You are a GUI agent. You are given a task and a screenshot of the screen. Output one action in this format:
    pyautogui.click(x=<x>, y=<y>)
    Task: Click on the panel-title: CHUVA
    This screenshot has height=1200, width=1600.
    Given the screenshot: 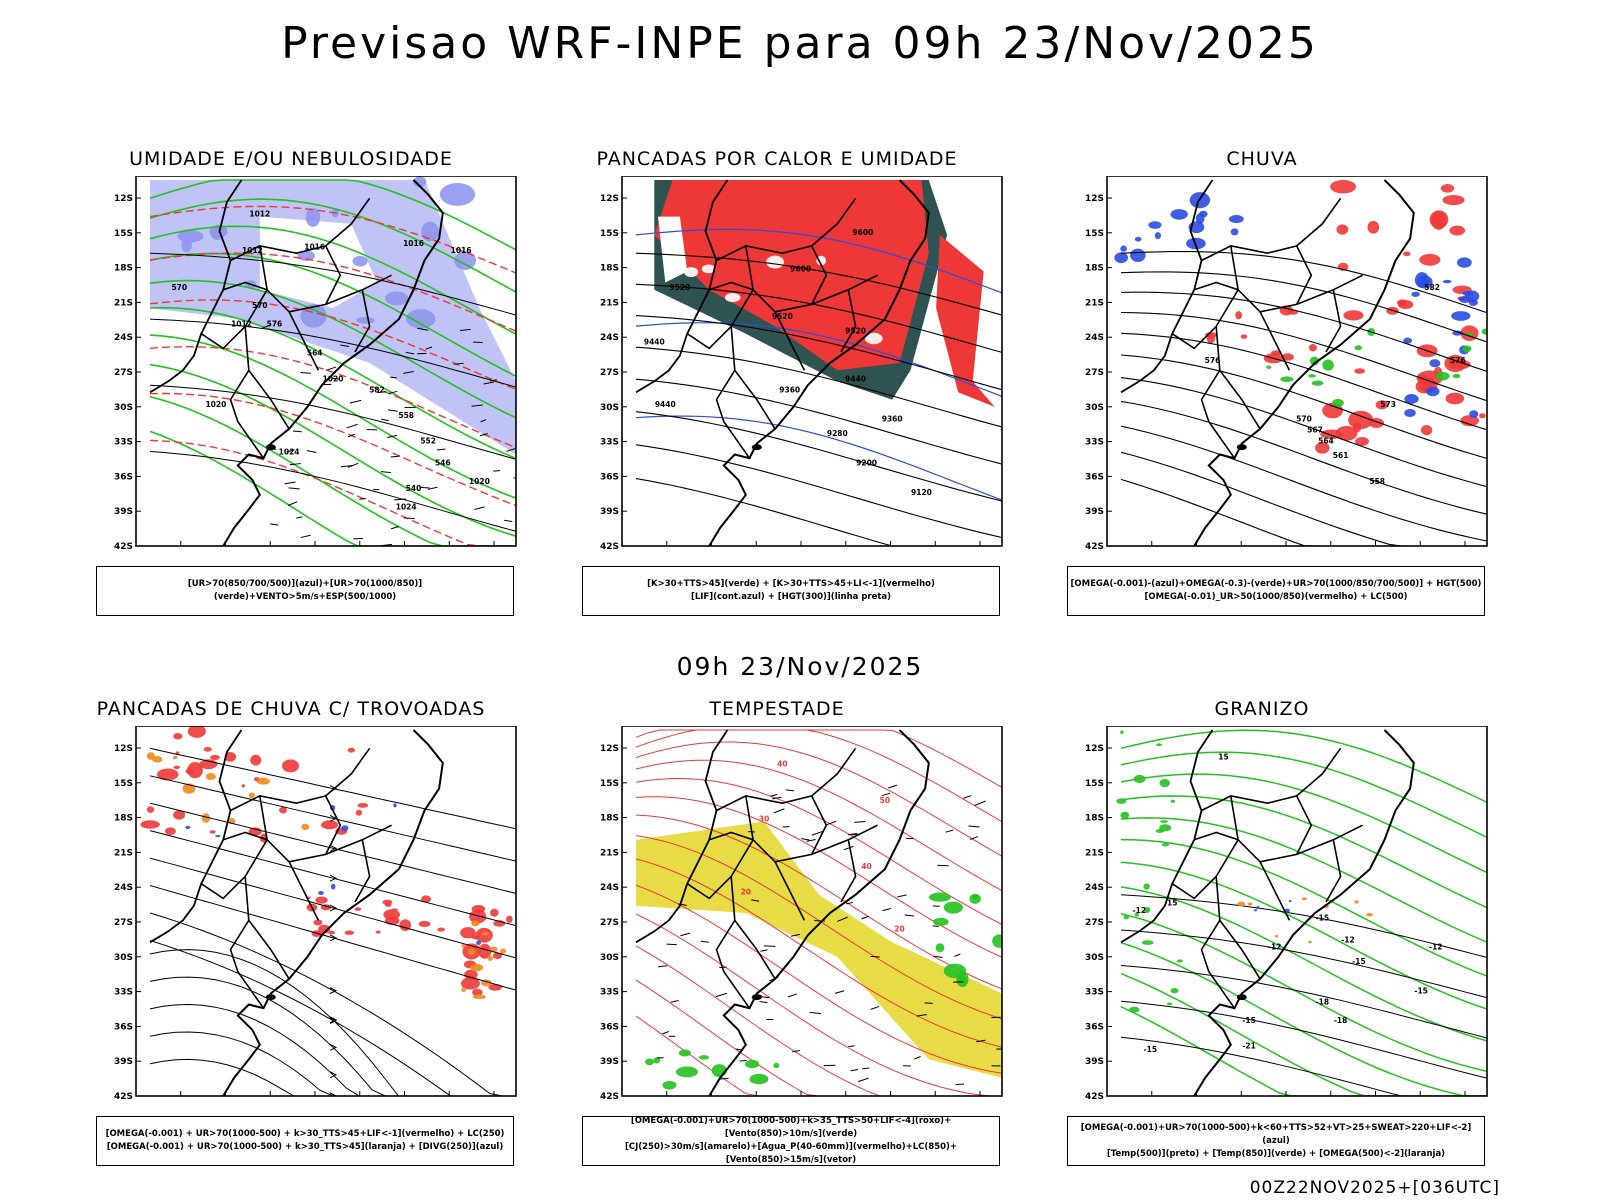 What is the action you would take?
    pyautogui.click(x=1262, y=159)
    